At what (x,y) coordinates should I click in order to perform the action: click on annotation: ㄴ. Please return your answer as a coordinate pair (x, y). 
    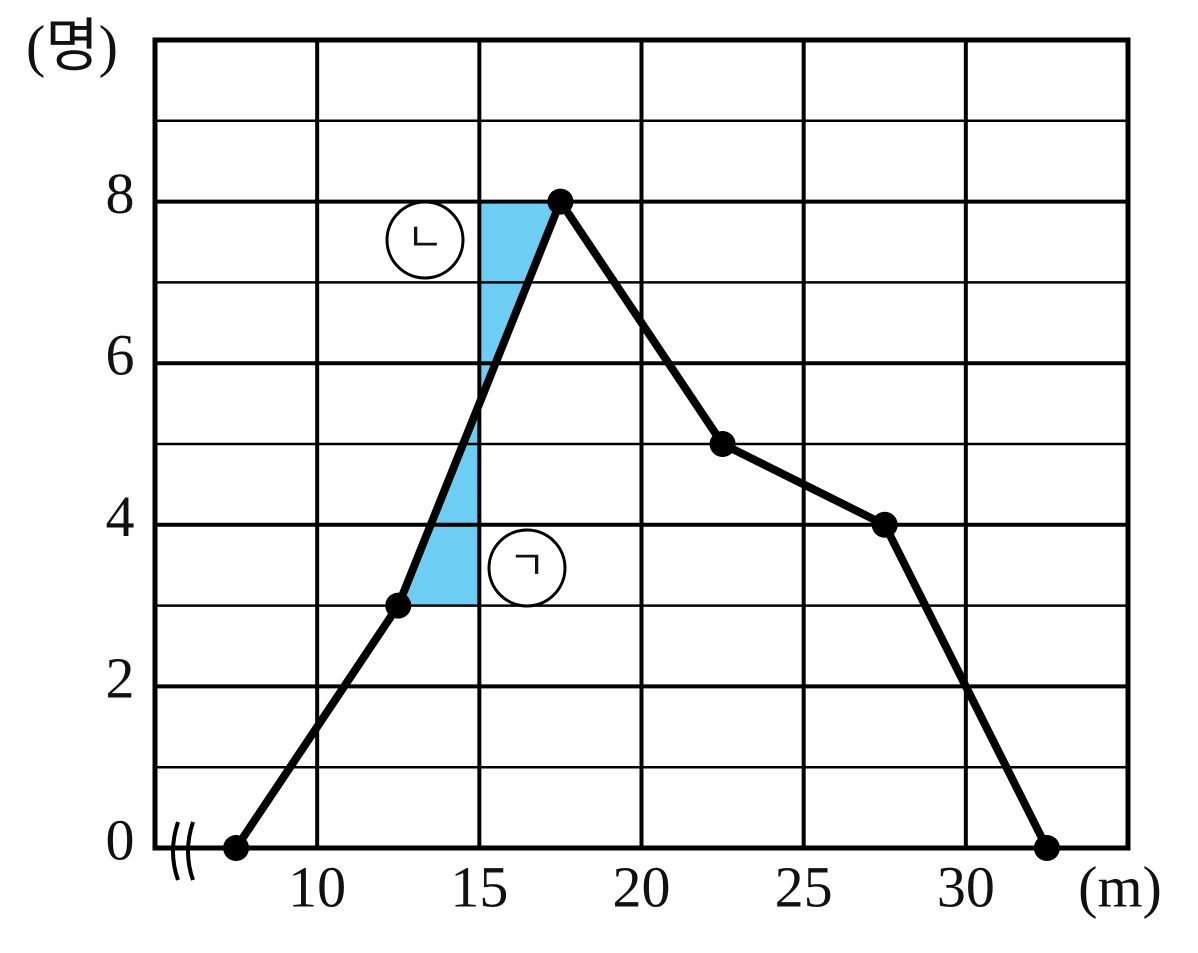
    Looking at the image, I should click on (425, 238).